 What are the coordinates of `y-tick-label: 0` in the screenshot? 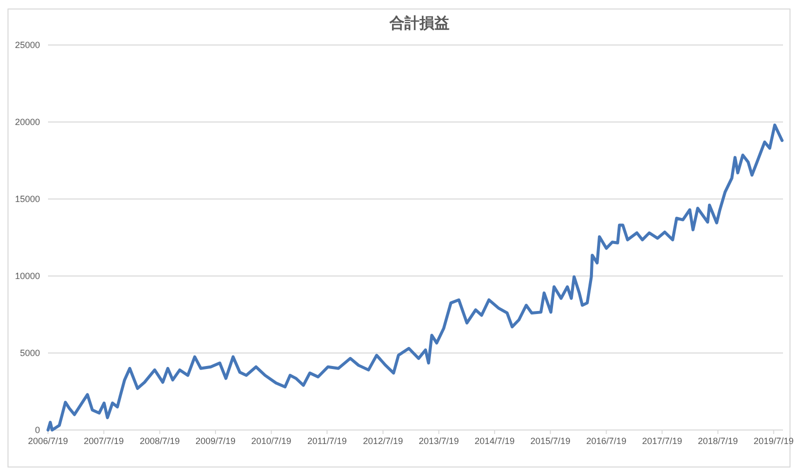 It's located at (37, 430).